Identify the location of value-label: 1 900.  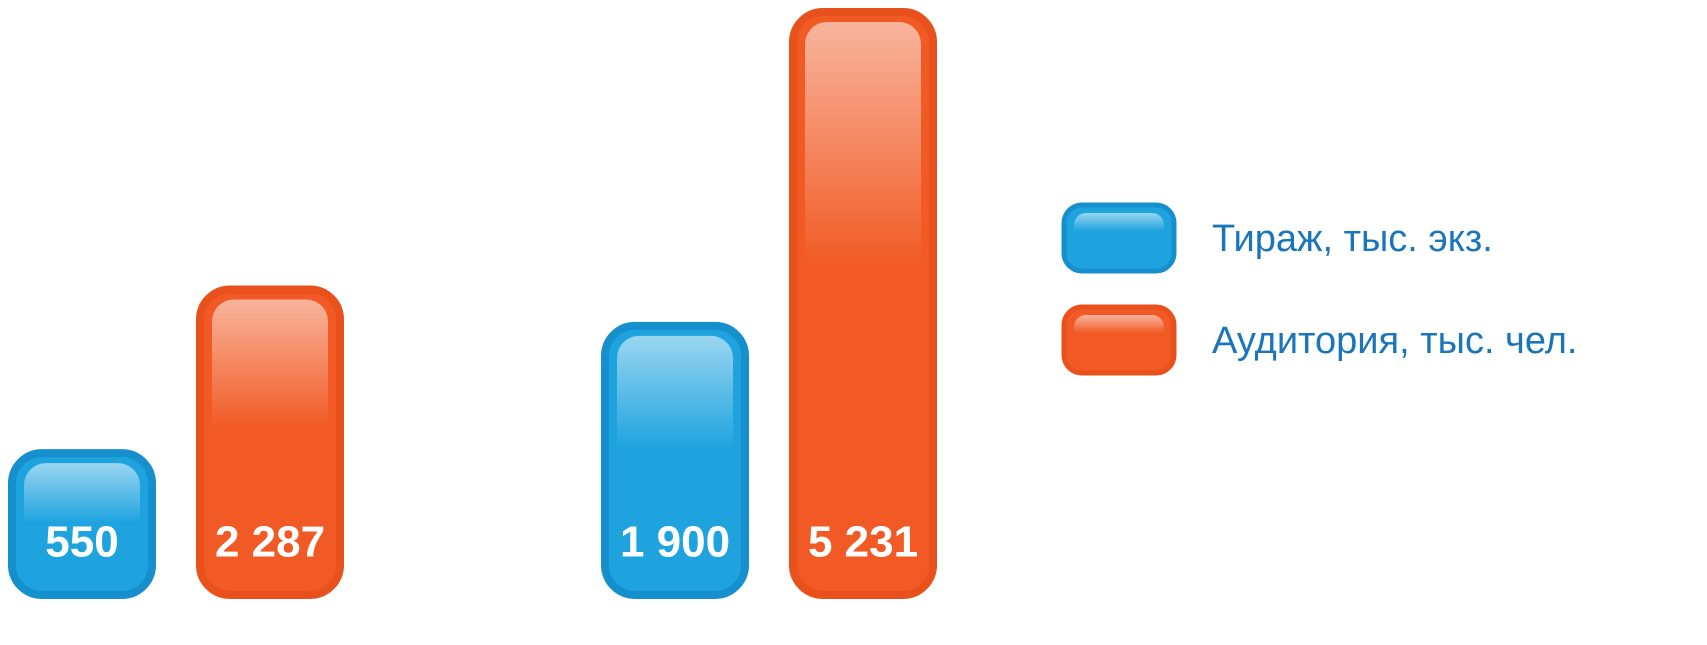
(675, 542).